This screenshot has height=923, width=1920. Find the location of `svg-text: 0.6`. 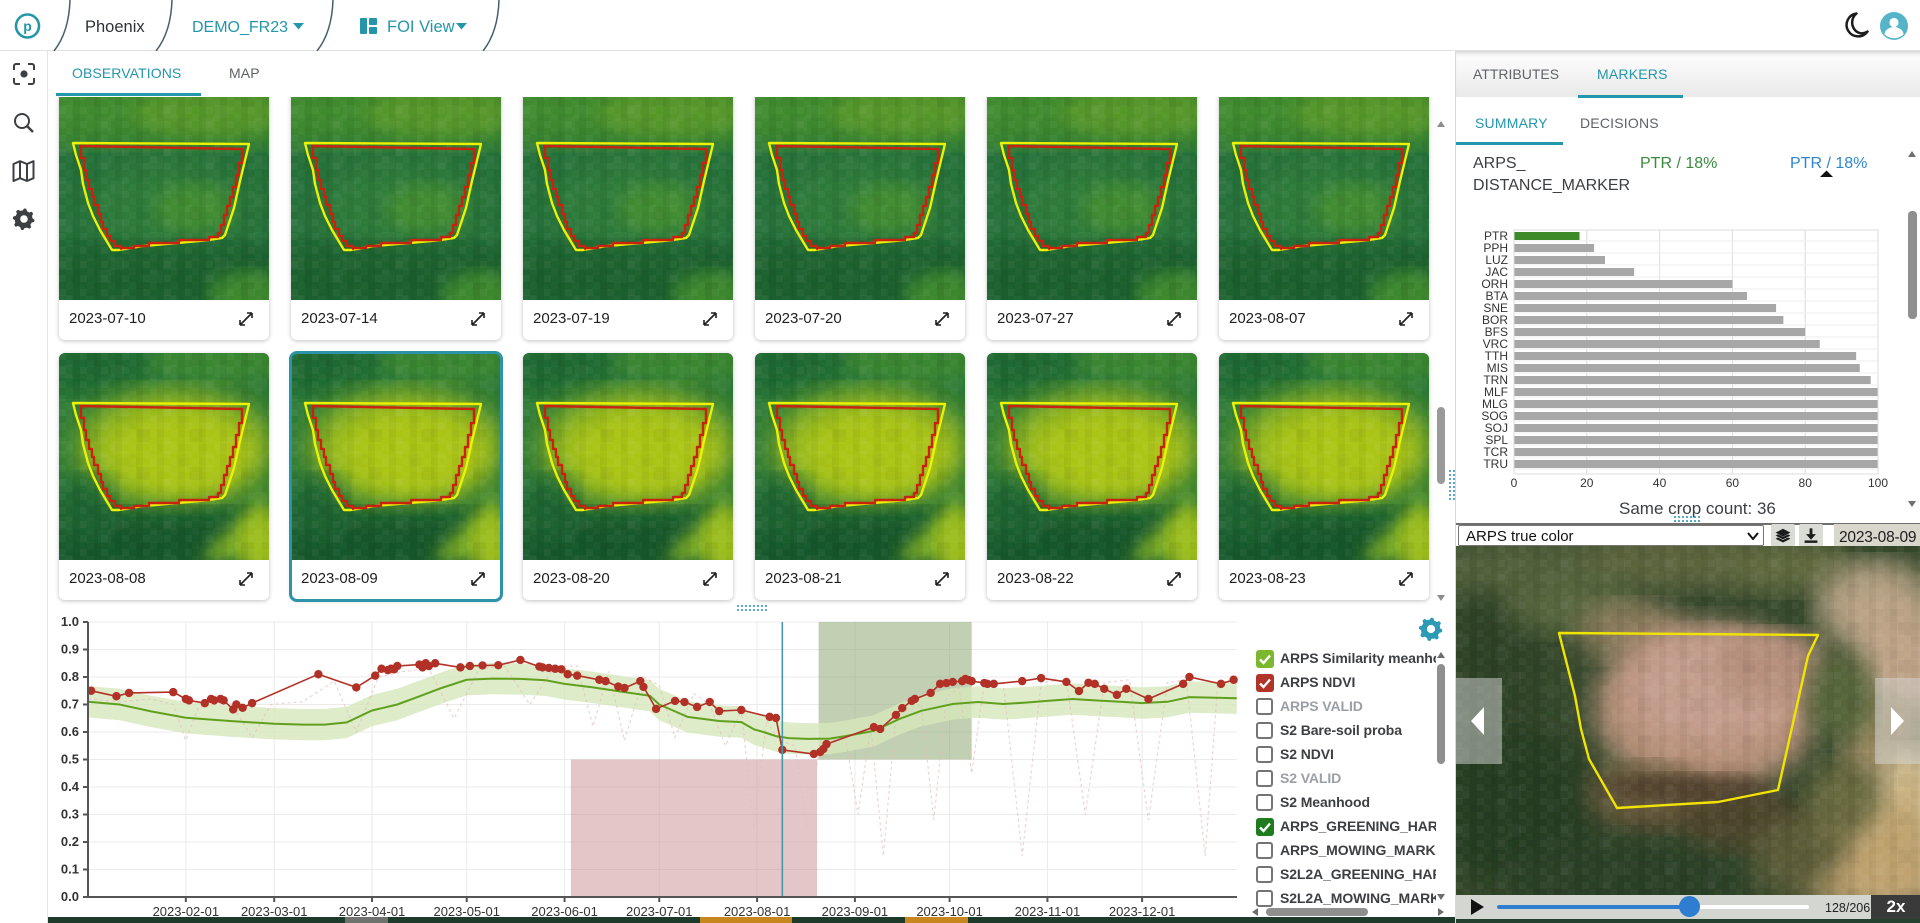

svg-text: 0.6 is located at coordinates (70, 731).